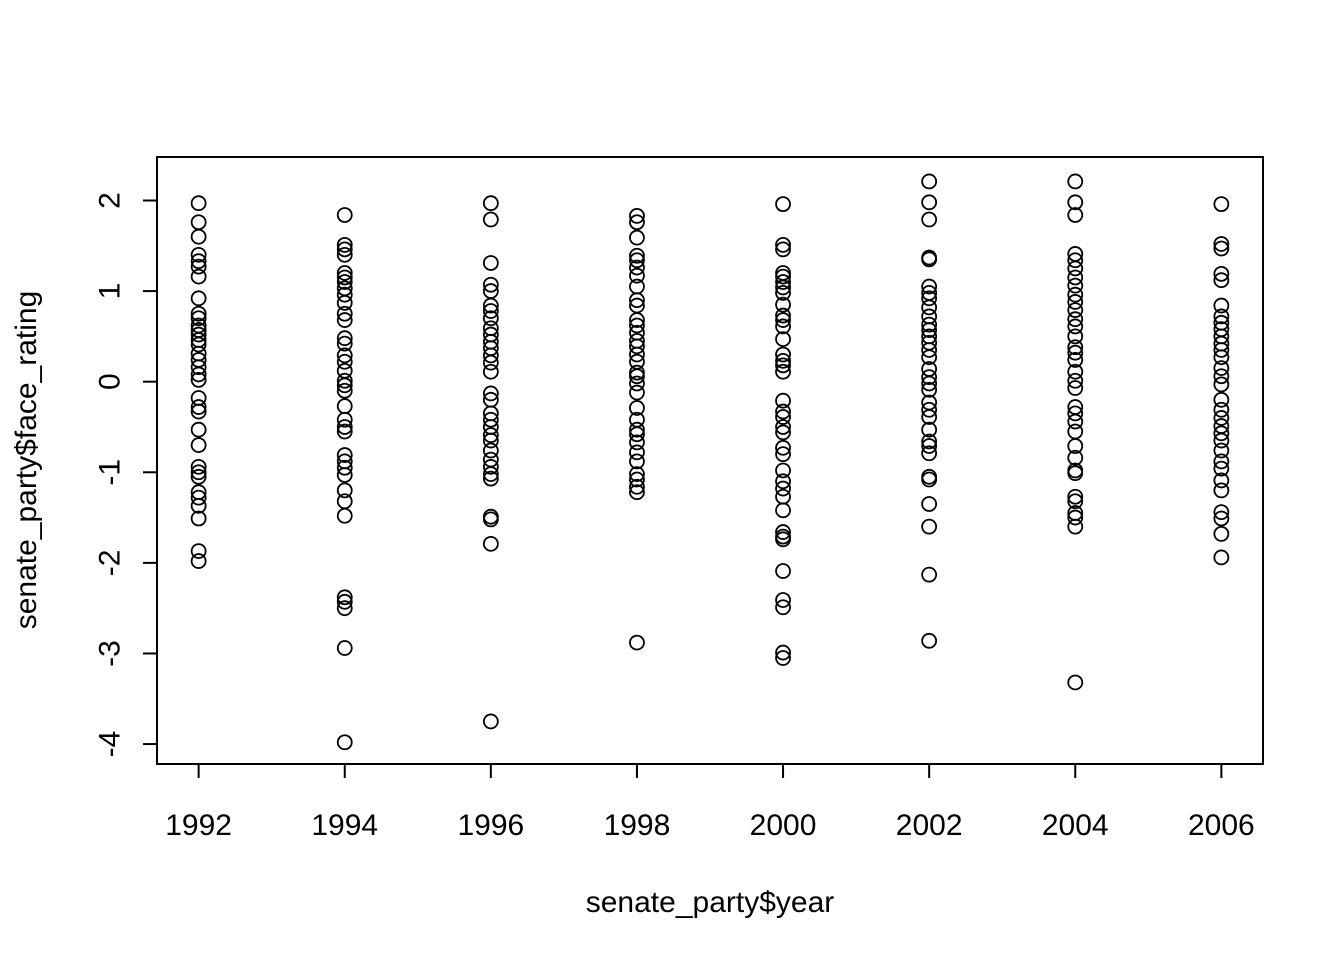 The width and height of the screenshot is (1344, 960). What do you see at coordinates (110, 744) in the screenshot?
I see `y-tick-label: -4` at bounding box center [110, 744].